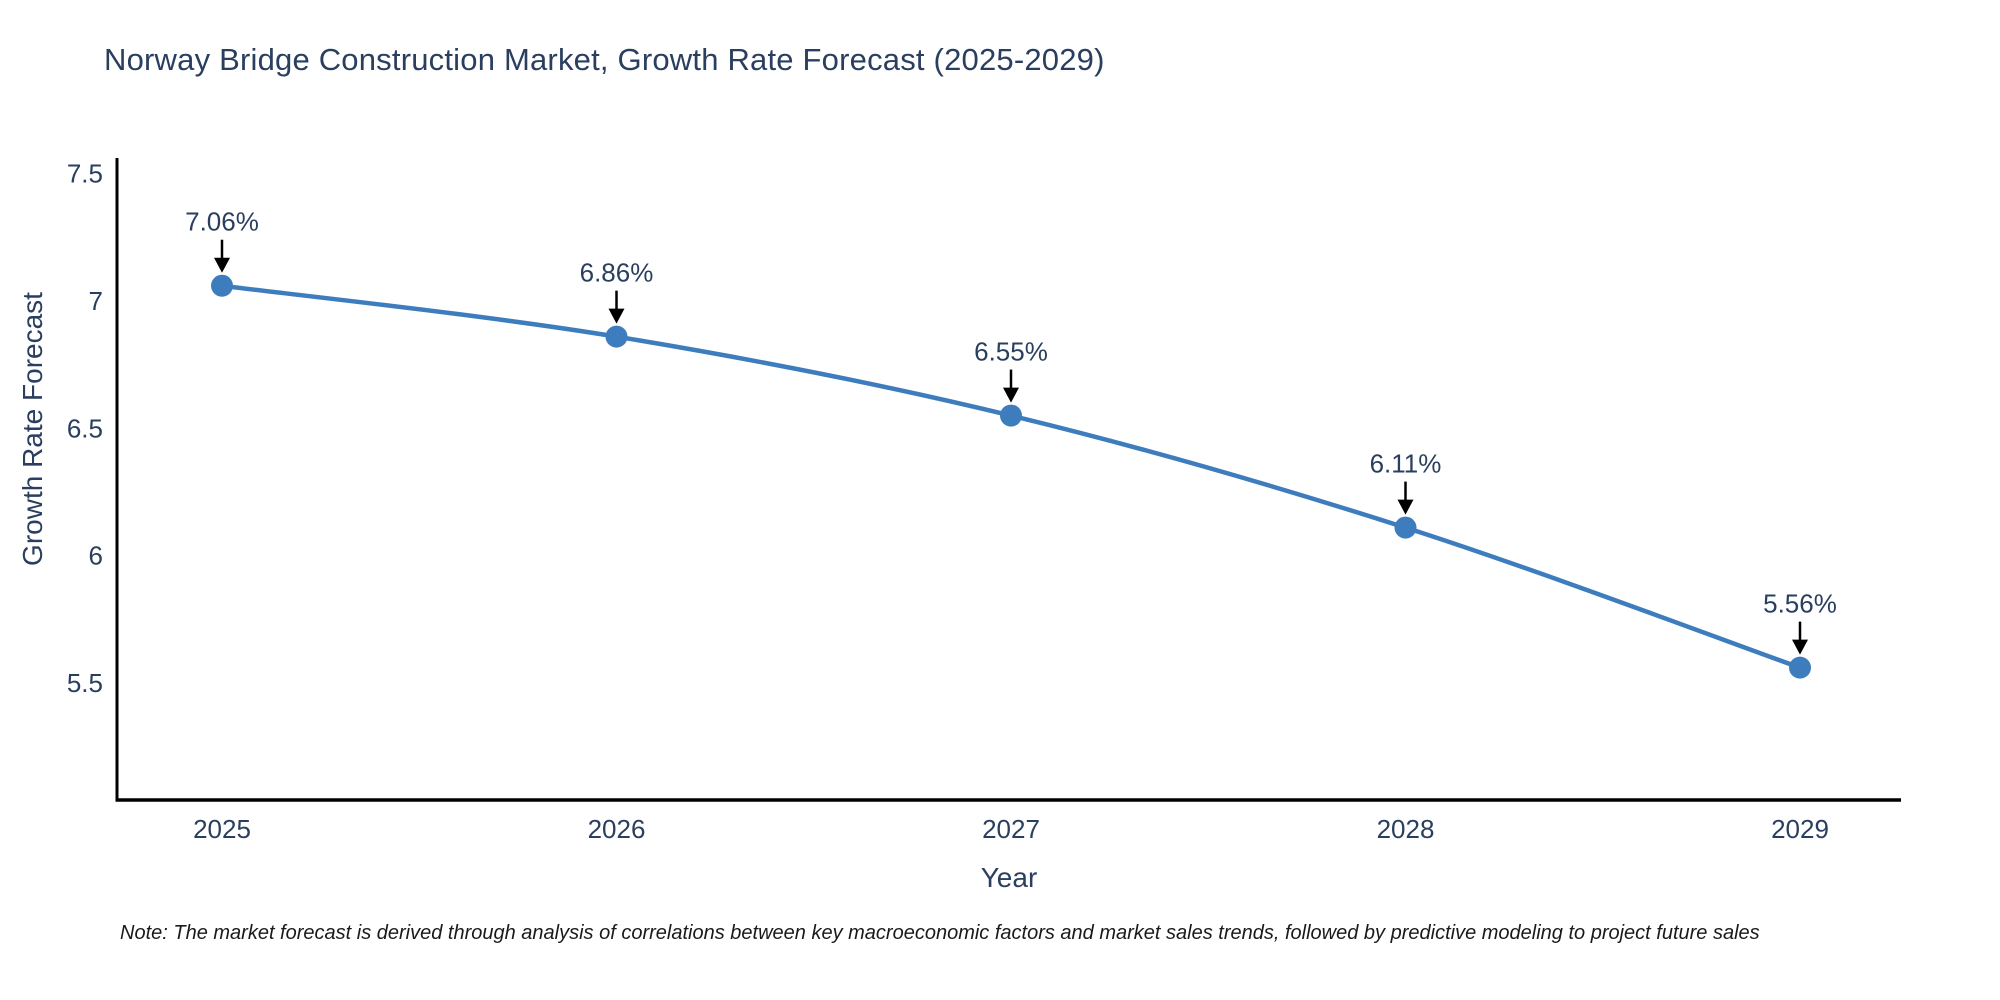 This screenshot has height=1000, width=2000. I want to click on data-label: 6.11%, so click(1406, 464).